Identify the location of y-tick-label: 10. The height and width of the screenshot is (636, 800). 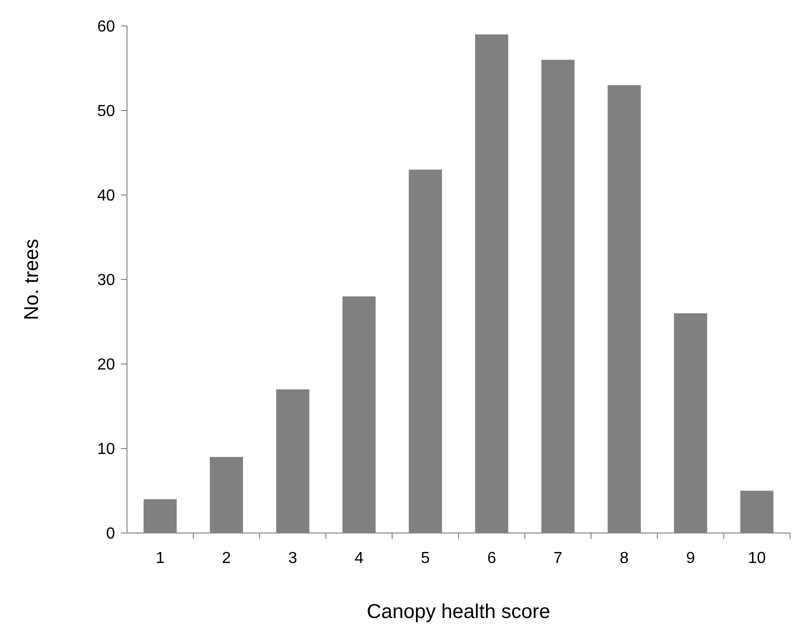
(106, 449).